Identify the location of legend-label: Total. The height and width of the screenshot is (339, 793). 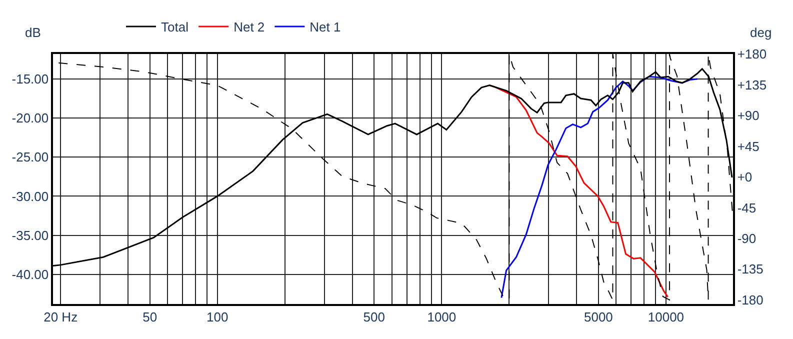
(175, 27).